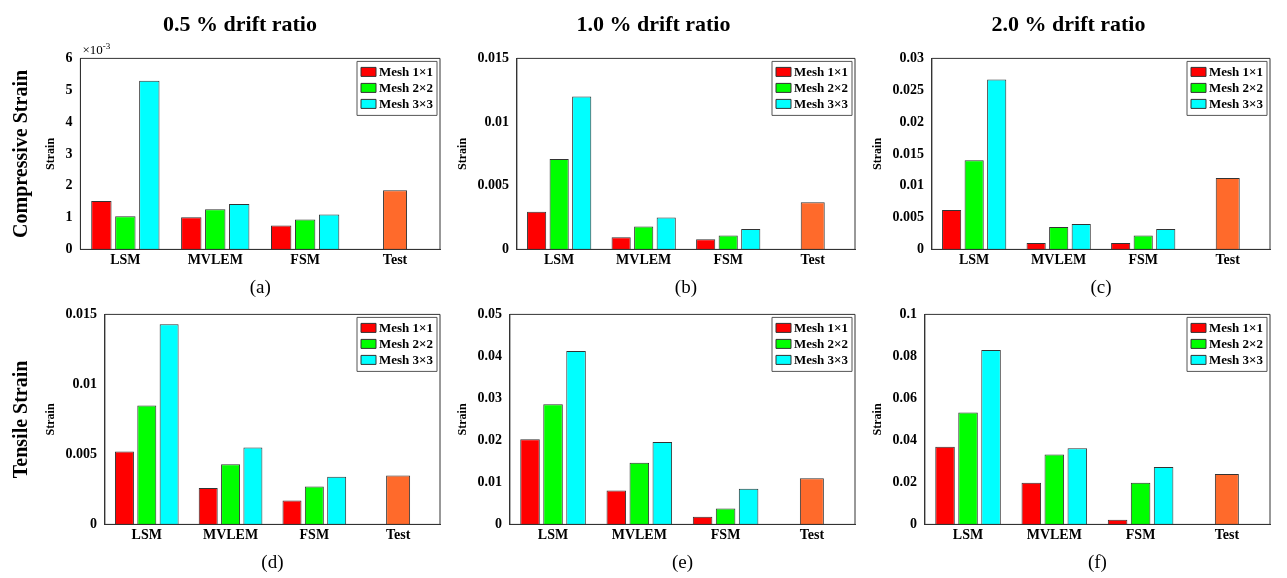 Image resolution: width=1287 pixels, height=578 pixels. Describe the element at coordinates (69, 153) in the screenshot. I see `y-tick-label: 3` at that location.